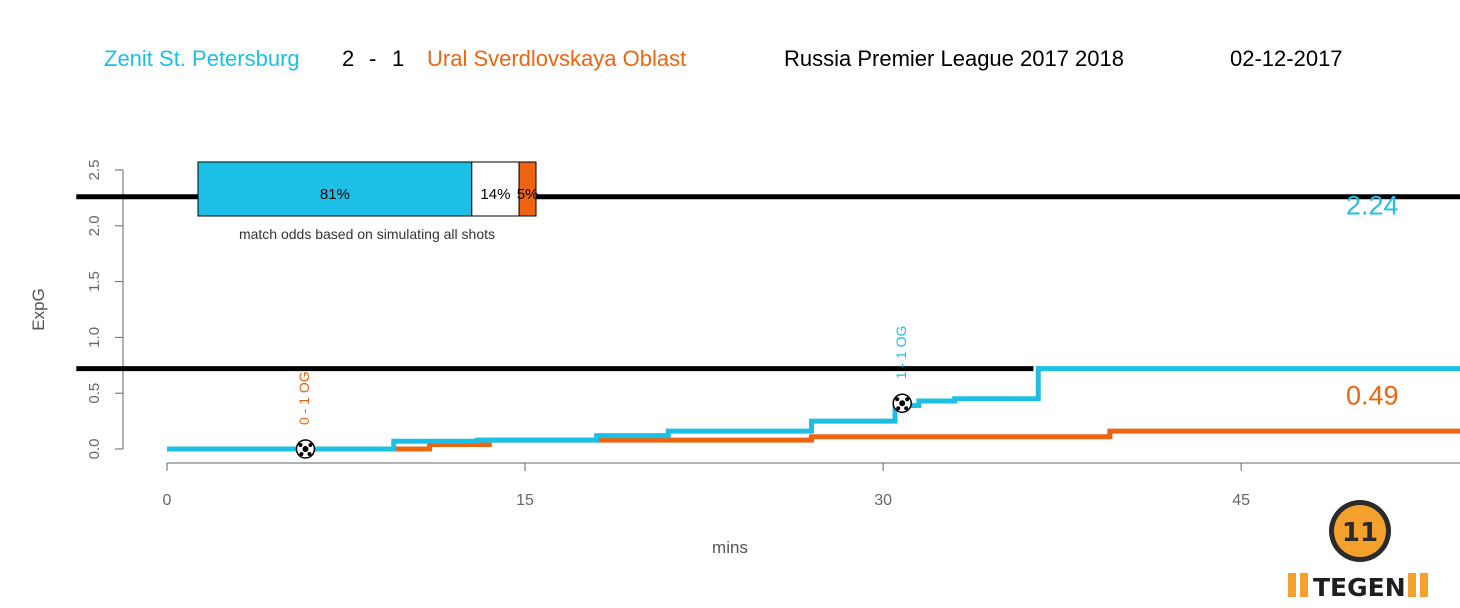 This screenshot has height=608, width=1460. What do you see at coordinates (1241, 500) in the screenshot?
I see `x-tick-label: 45` at bounding box center [1241, 500].